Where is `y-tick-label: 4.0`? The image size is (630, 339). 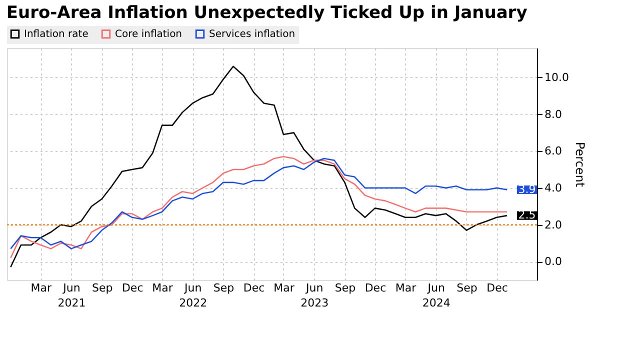 y-tick-label: 4.0 is located at coordinates (553, 187).